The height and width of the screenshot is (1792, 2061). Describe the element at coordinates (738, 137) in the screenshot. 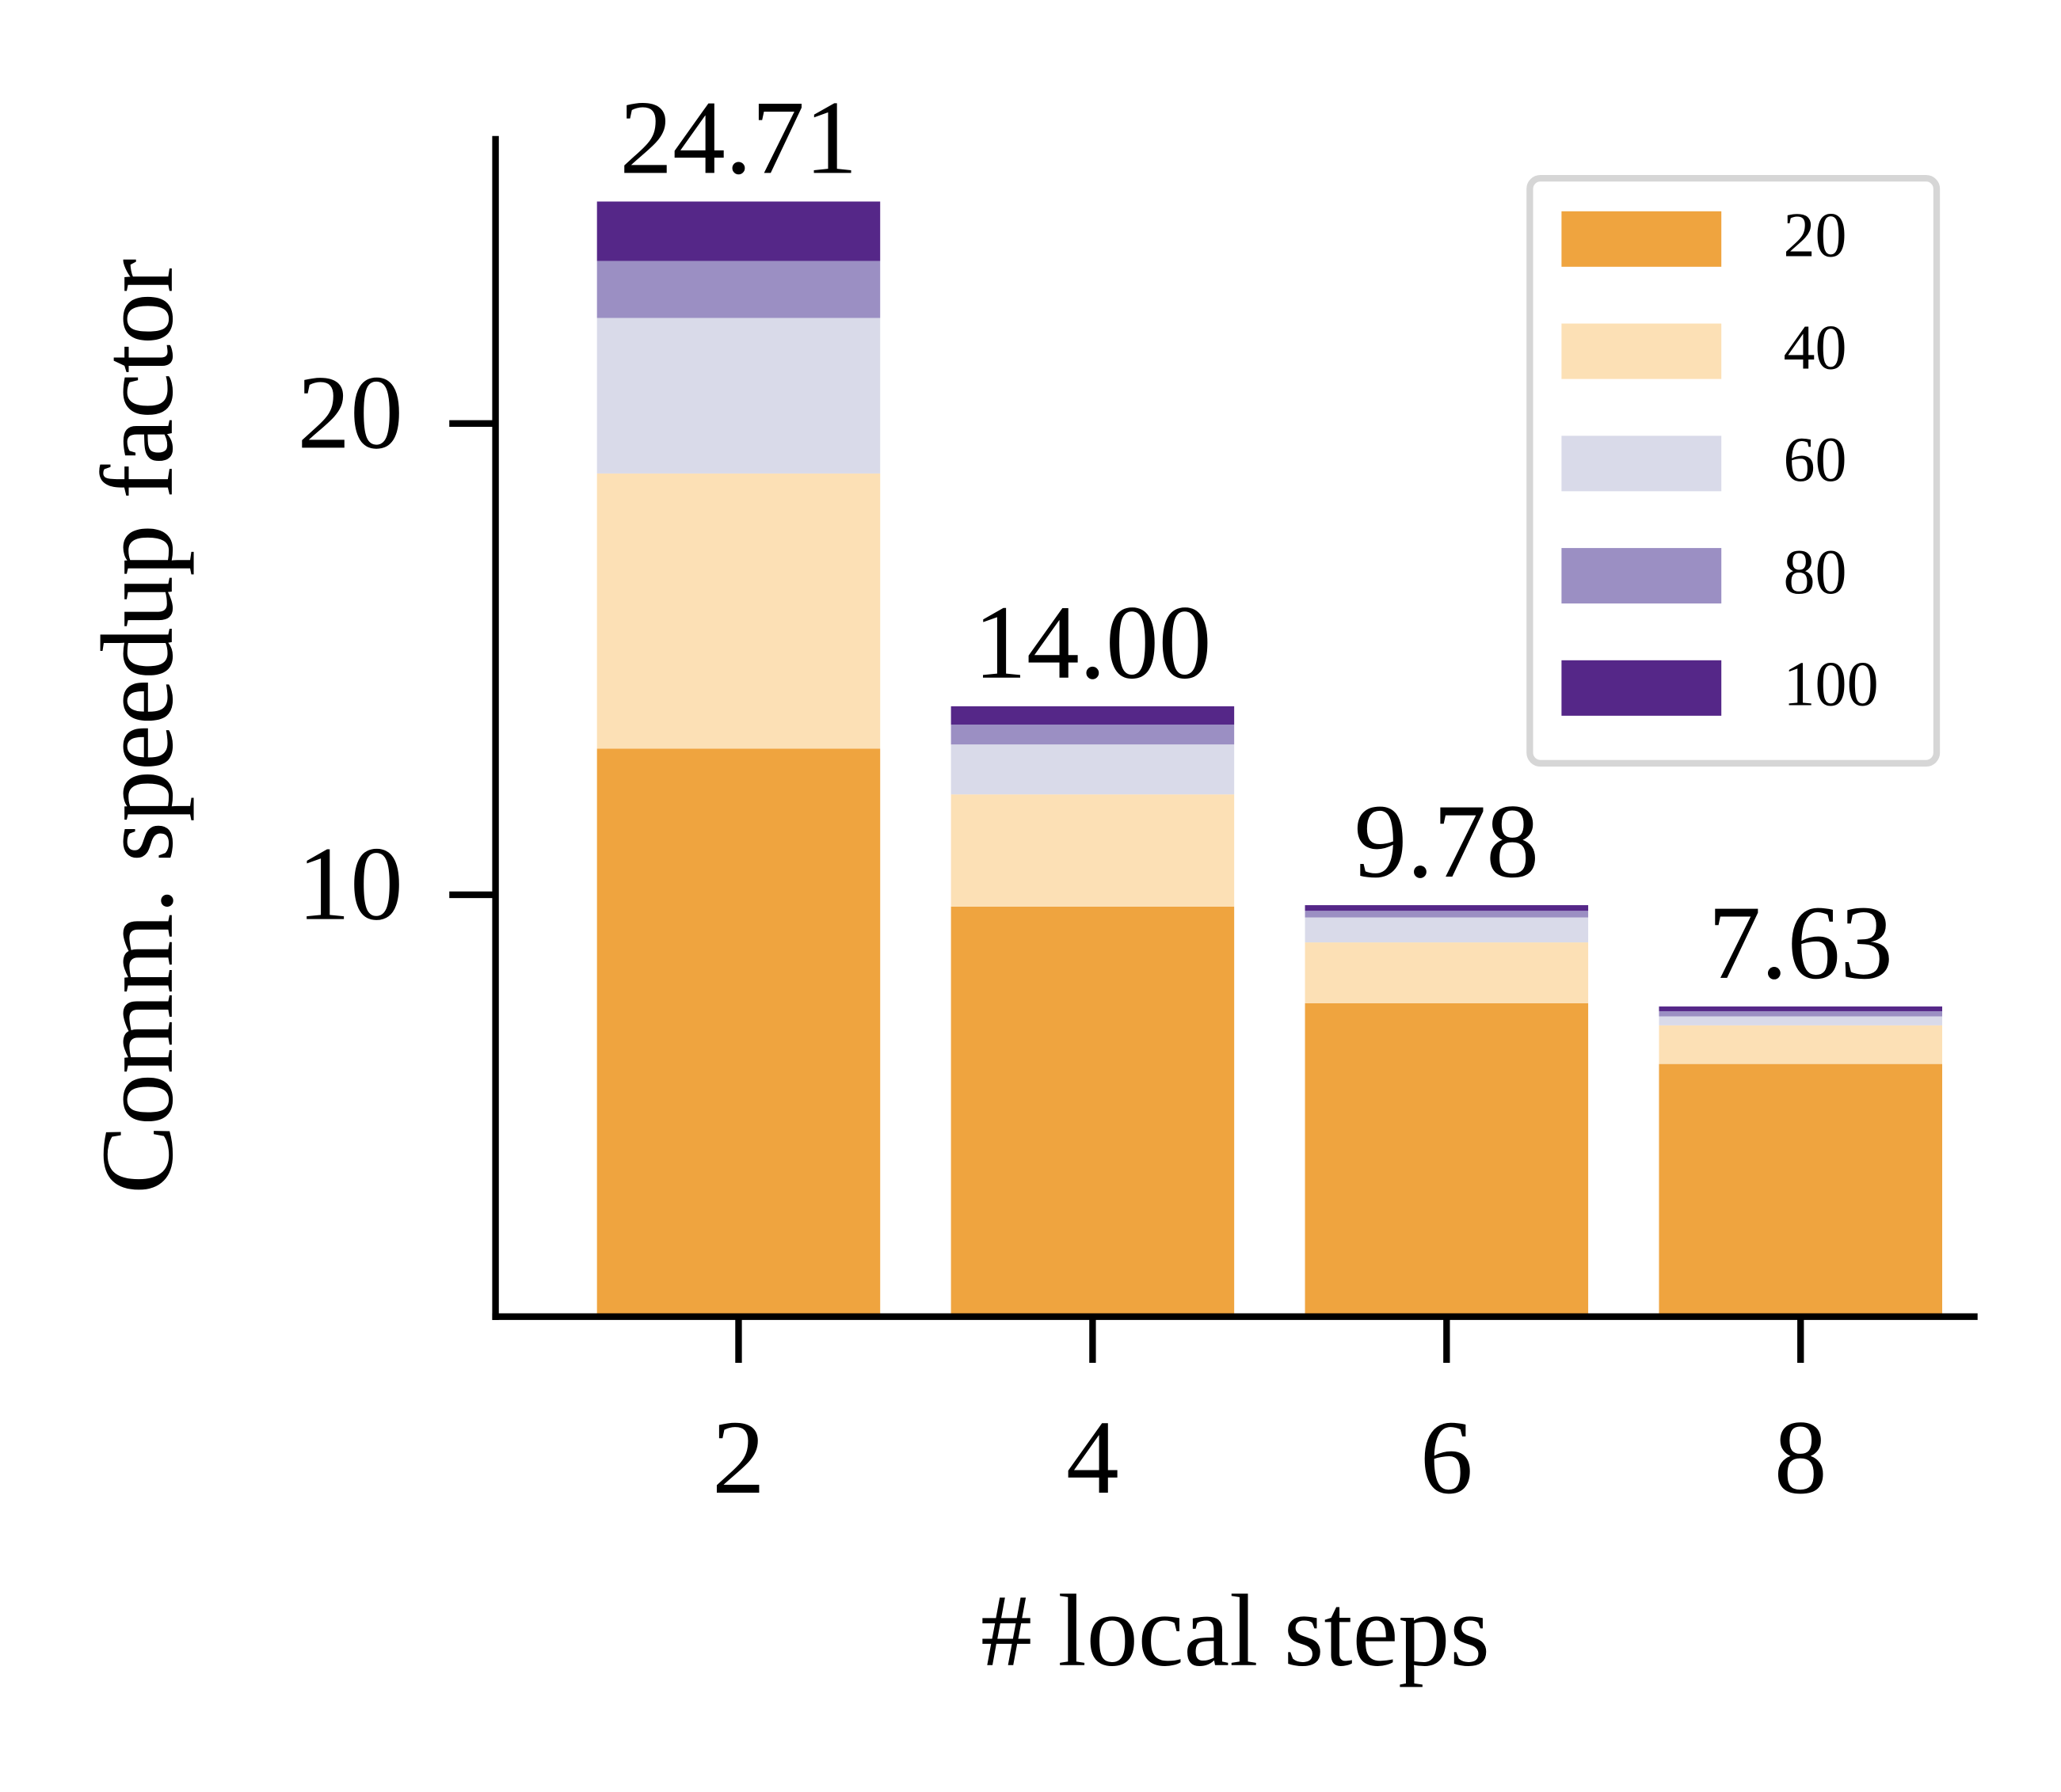

I see `value-label: 24.71` at that location.